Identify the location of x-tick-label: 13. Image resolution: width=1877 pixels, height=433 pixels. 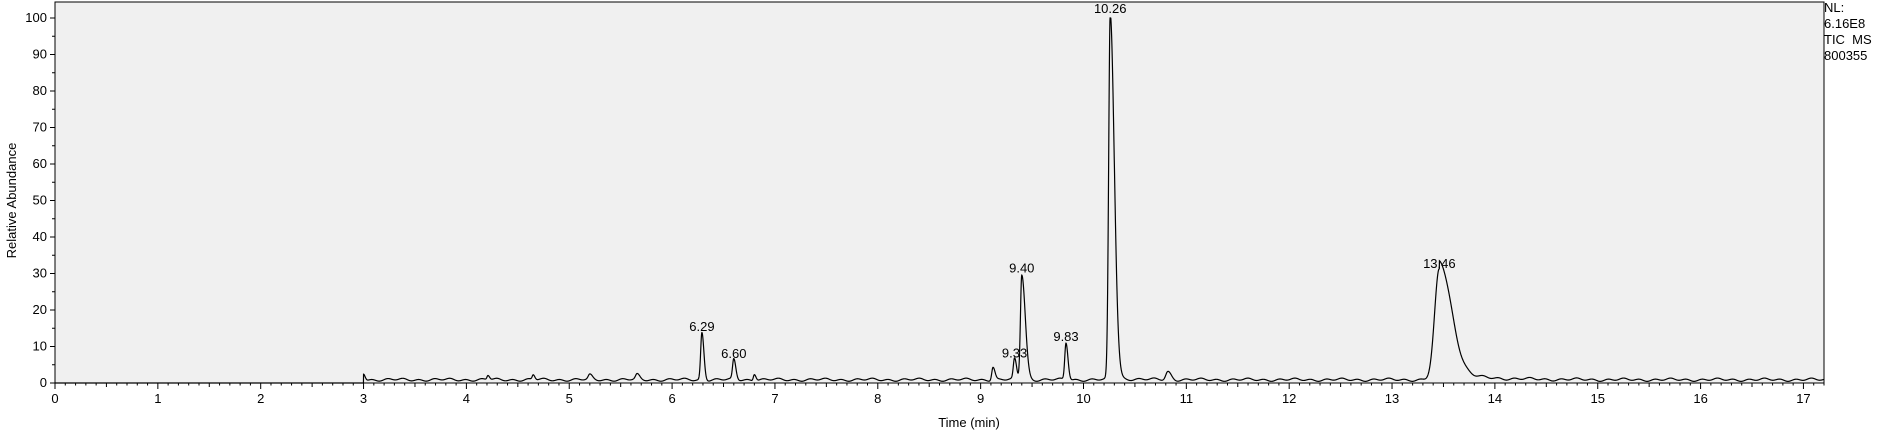
(1392, 398).